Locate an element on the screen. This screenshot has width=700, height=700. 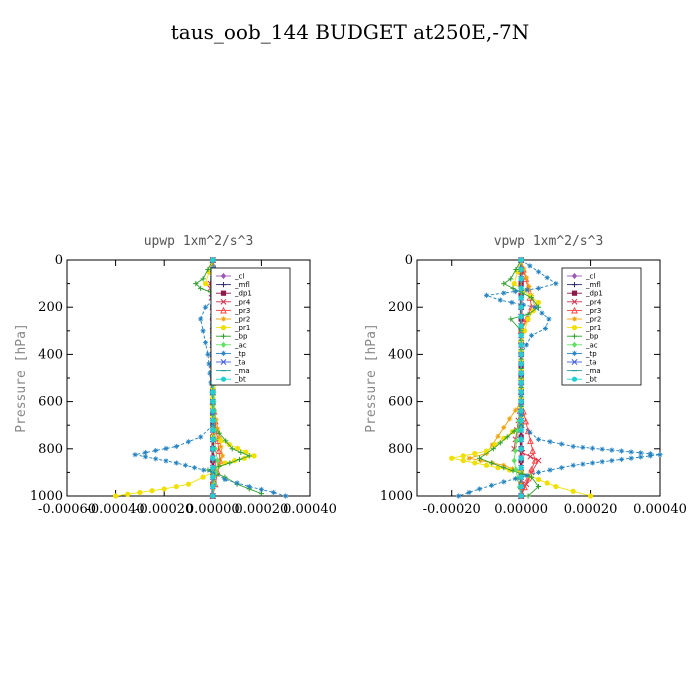
y-tick-label: 1000 is located at coordinates (396, 496).